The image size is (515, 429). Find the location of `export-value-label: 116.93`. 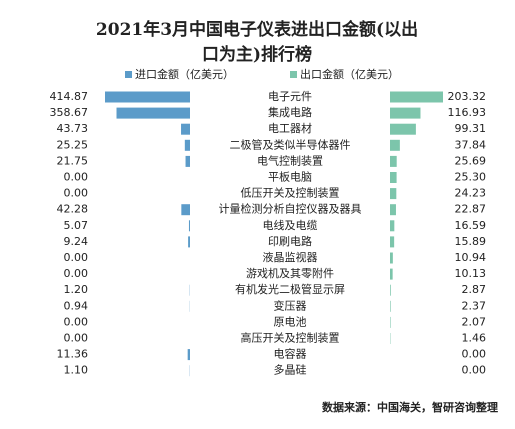

export-value-label: 116.93 is located at coordinates (467, 112).